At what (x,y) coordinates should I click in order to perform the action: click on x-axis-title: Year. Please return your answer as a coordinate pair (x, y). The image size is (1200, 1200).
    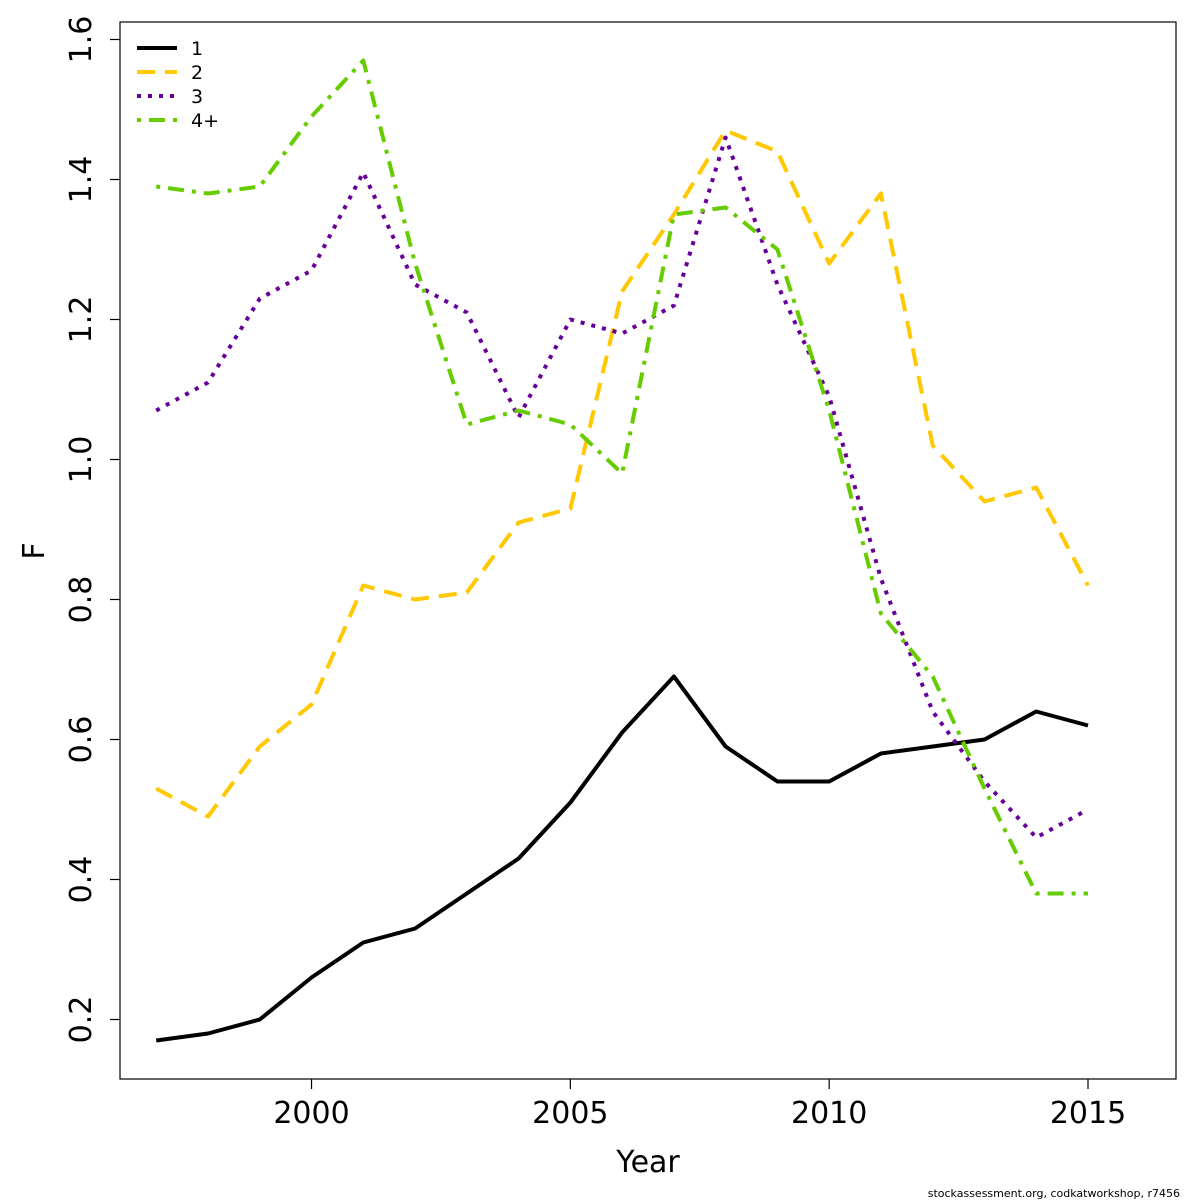
    Looking at the image, I should click on (647, 1162).